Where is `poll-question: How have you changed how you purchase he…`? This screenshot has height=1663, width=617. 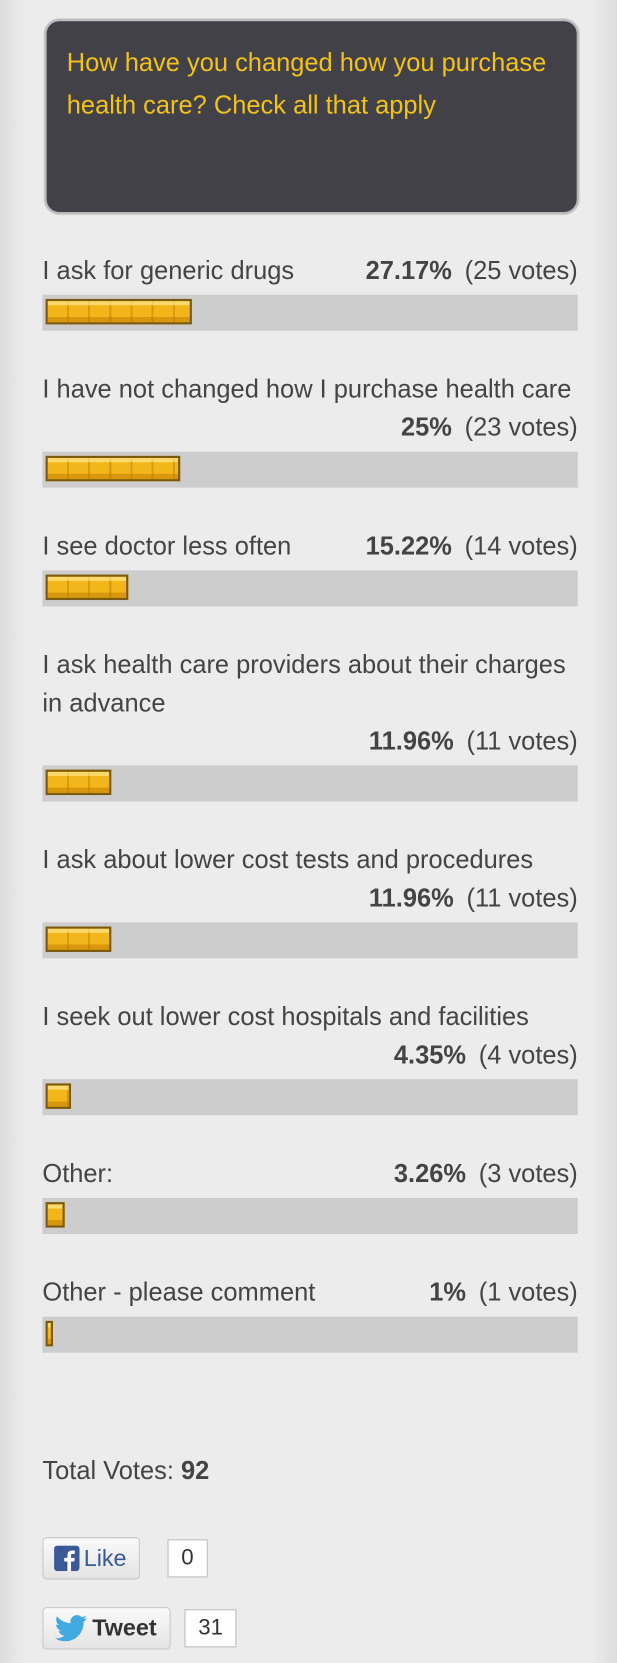
poll-question: How have you changed how you purchase he… is located at coordinates (311, 117).